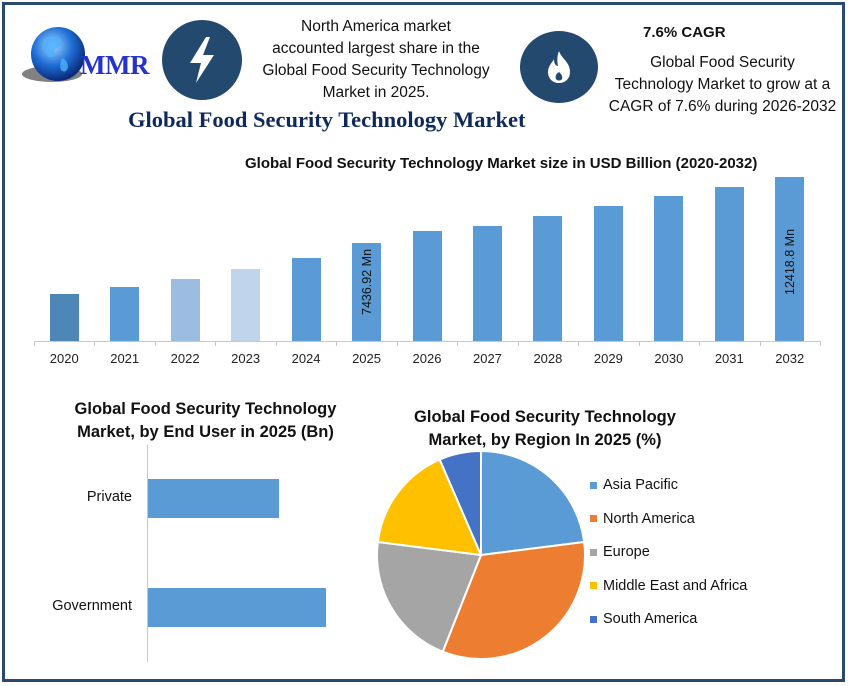 The width and height of the screenshot is (850, 686). What do you see at coordinates (327, 119) in the screenshot?
I see `page-title: Global Food Security Technology Market` at bounding box center [327, 119].